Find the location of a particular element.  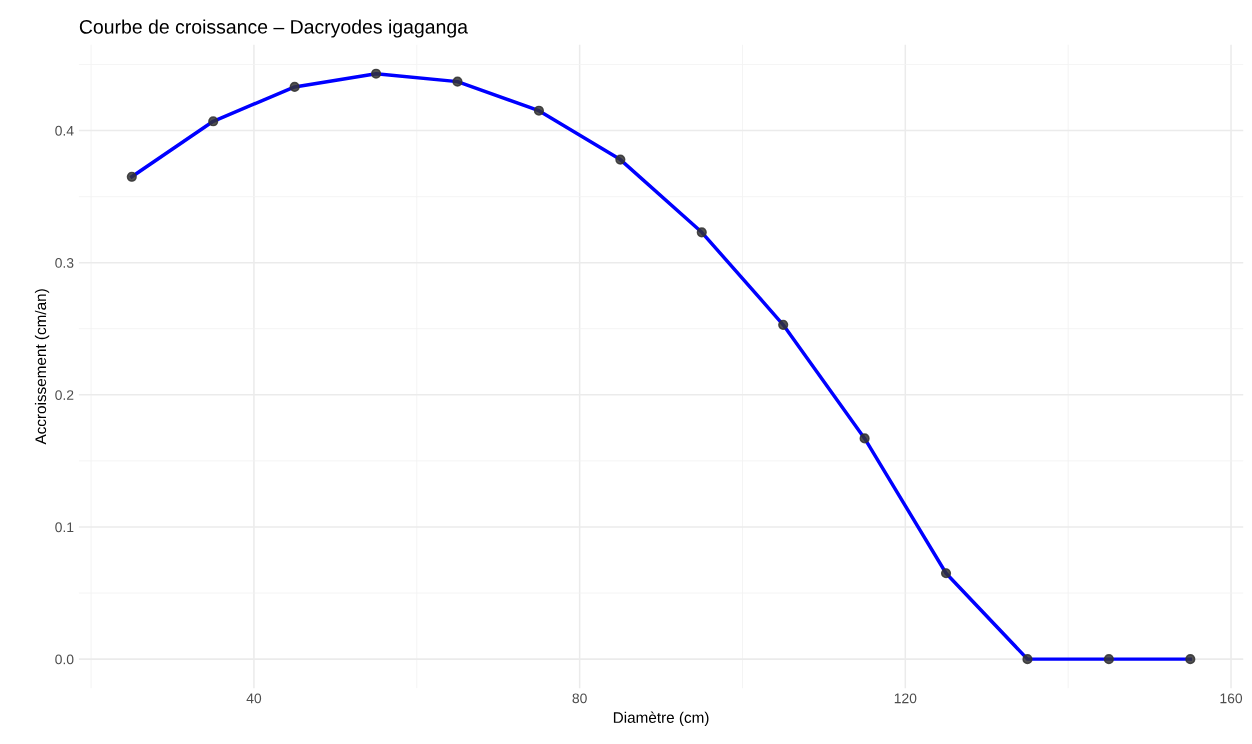

y-tick-label: 0.3 is located at coordinates (64, 263).